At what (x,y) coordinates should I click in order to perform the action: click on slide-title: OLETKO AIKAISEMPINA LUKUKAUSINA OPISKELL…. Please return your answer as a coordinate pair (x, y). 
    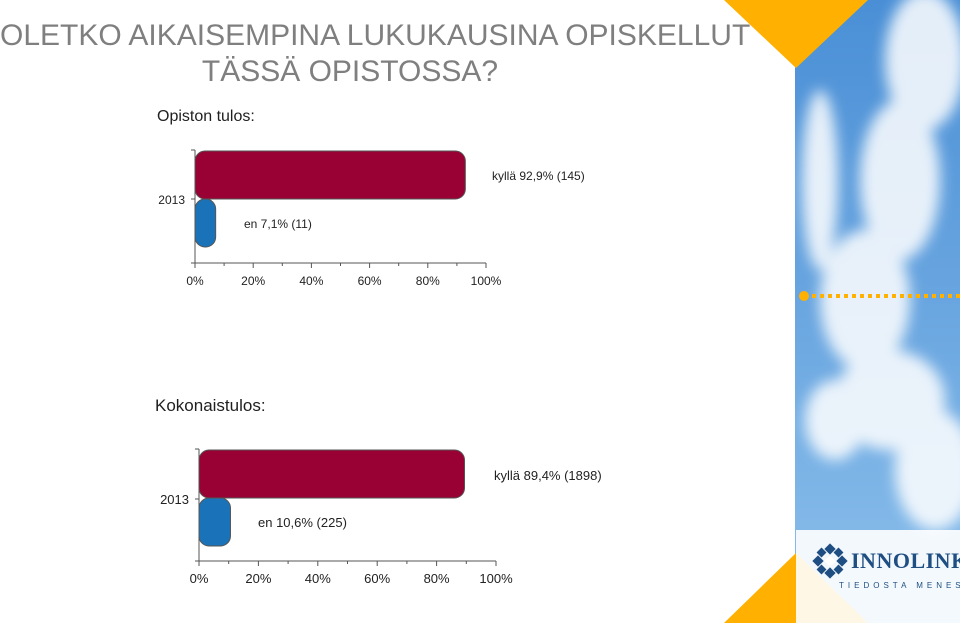
    Looking at the image, I should click on (375, 54).